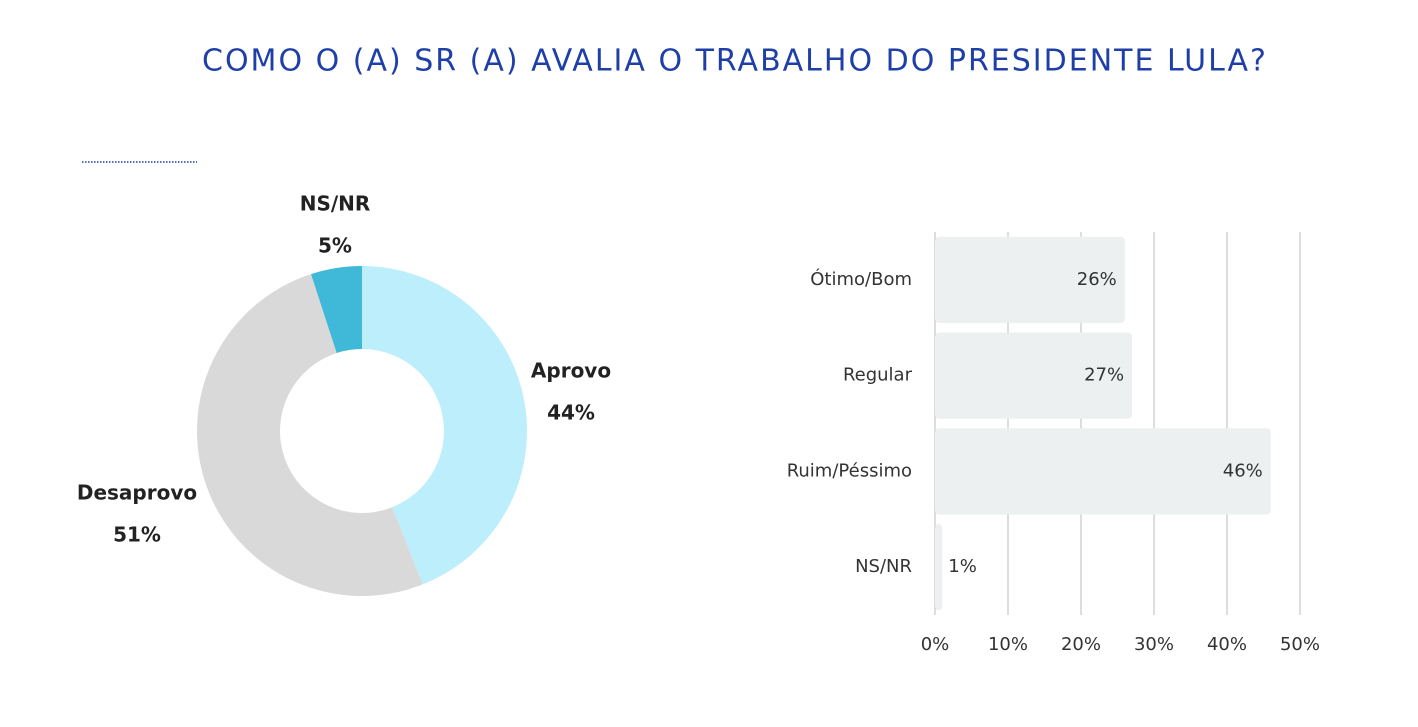 The width and height of the screenshot is (1418, 727). Describe the element at coordinates (137, 493) in the screenshot. I see `slice-label: Desaprovo` at that location.